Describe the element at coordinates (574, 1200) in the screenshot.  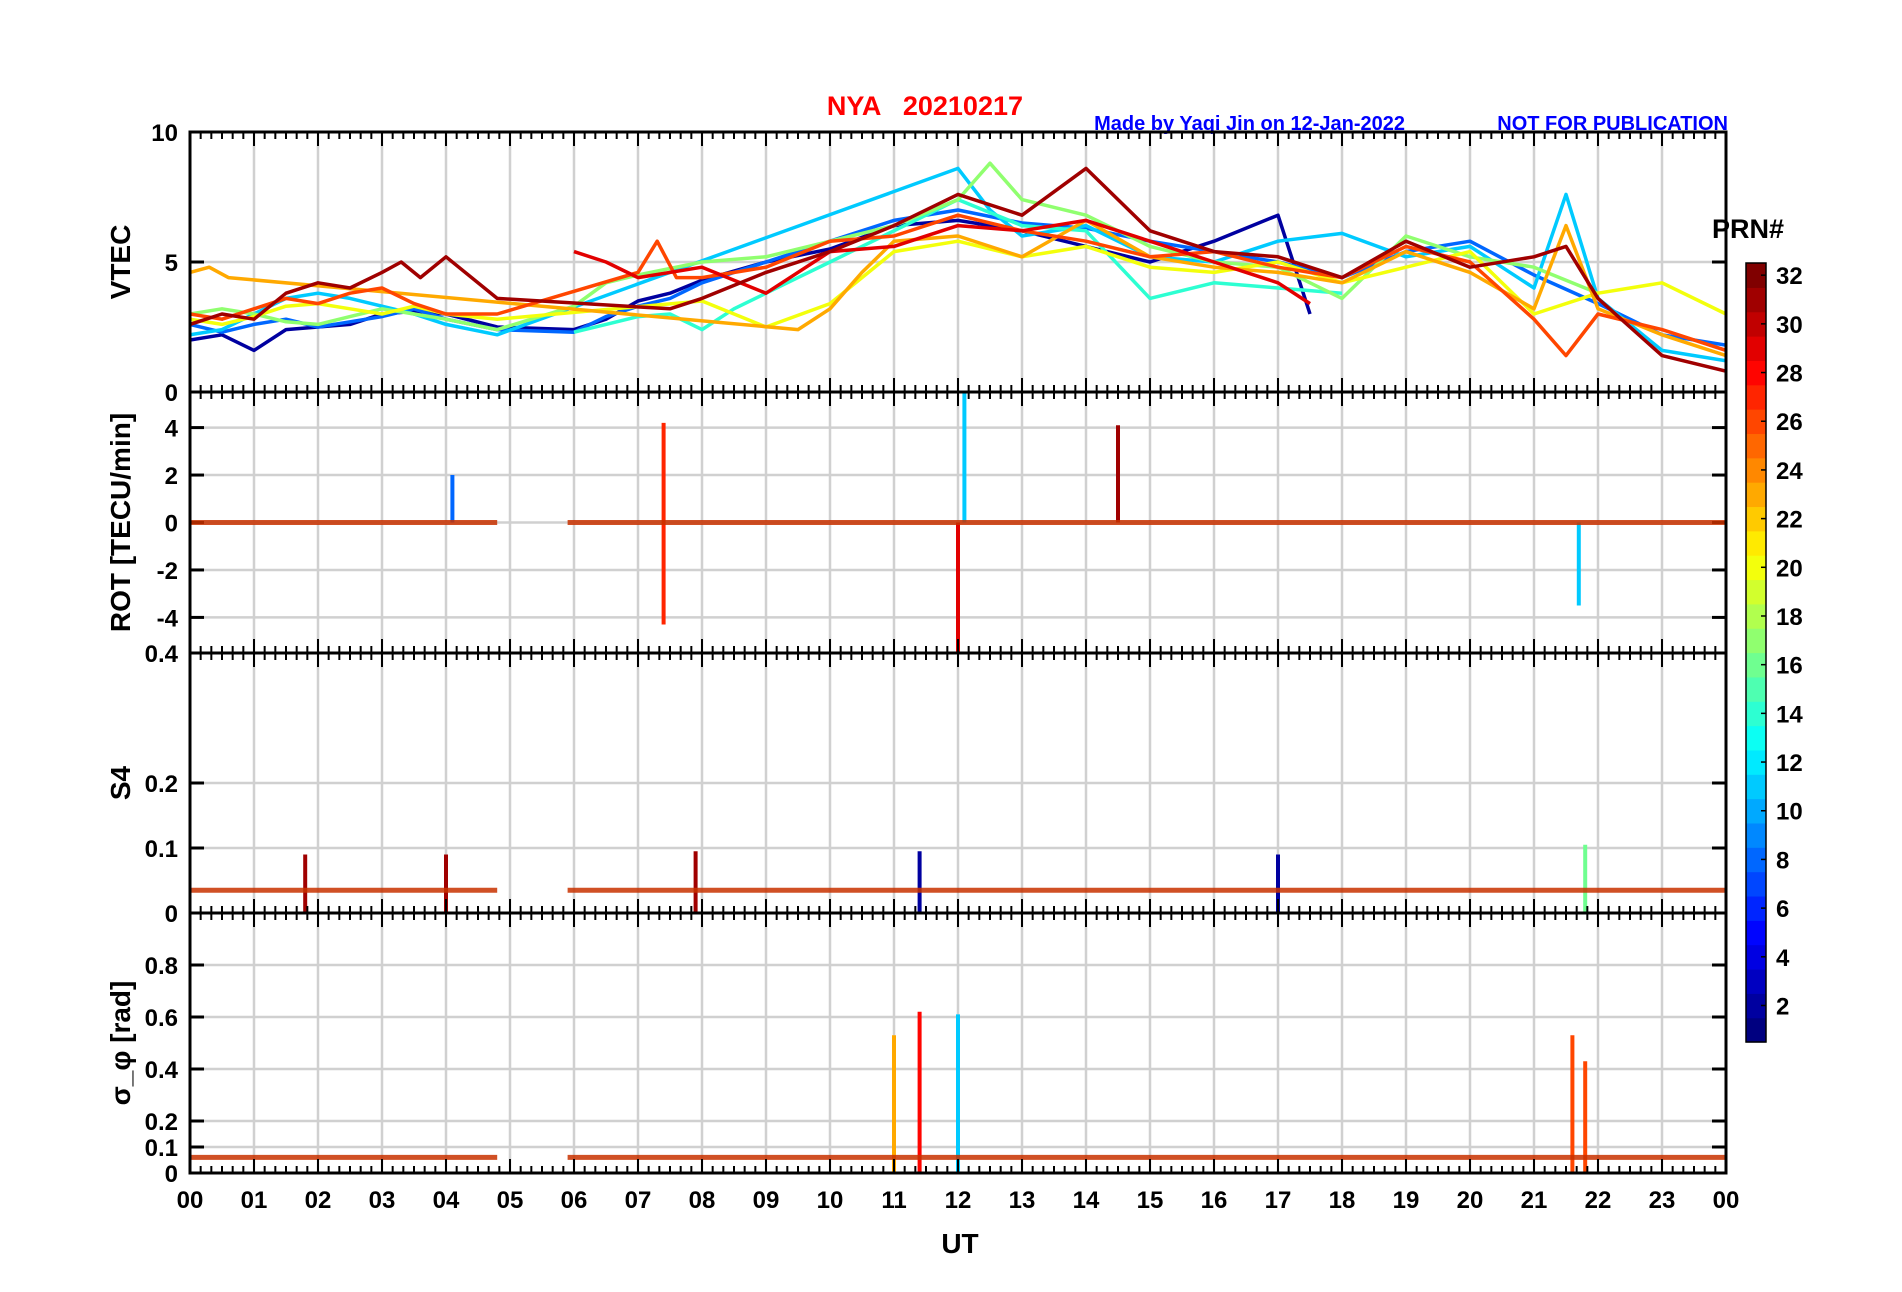
I see `x-tick-label: 06` at that location.